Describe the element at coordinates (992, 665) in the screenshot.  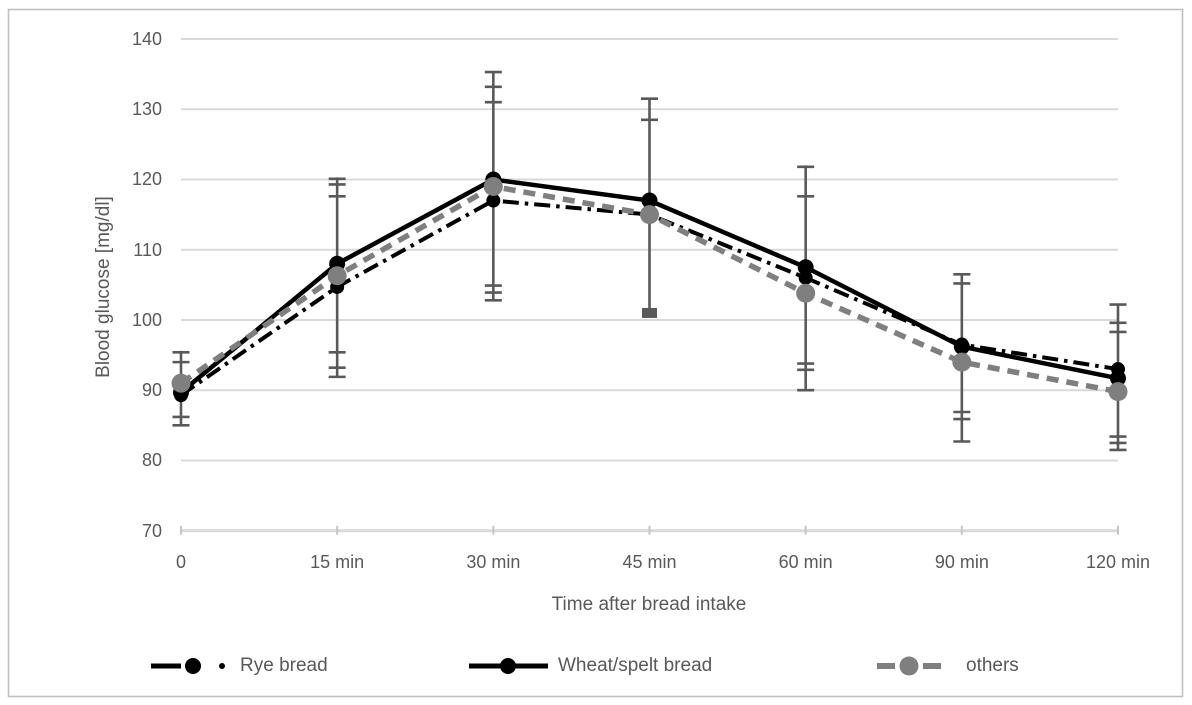
I see `legend-label: others` at that location.